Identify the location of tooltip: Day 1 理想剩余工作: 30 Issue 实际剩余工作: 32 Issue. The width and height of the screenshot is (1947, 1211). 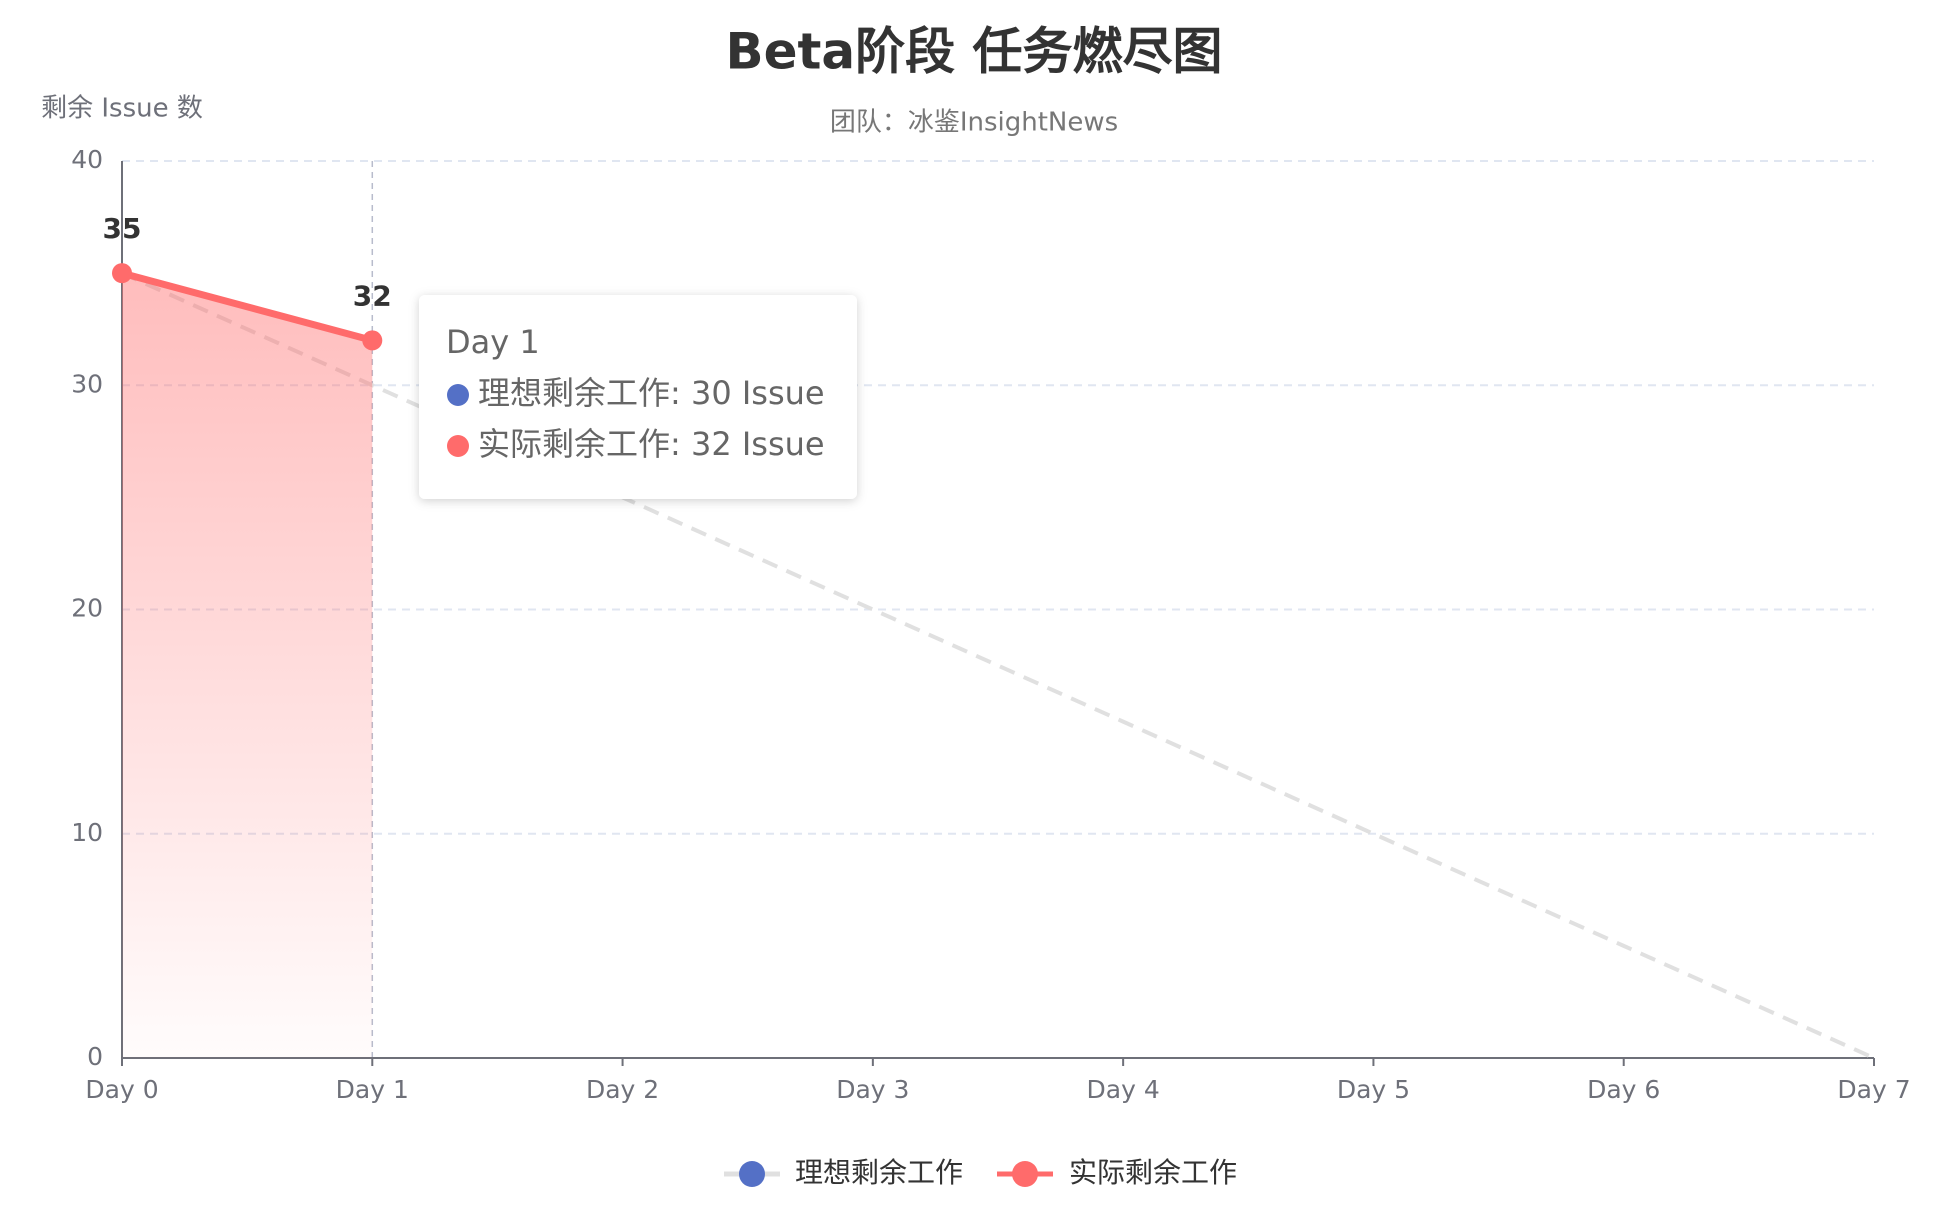
(638, 397).